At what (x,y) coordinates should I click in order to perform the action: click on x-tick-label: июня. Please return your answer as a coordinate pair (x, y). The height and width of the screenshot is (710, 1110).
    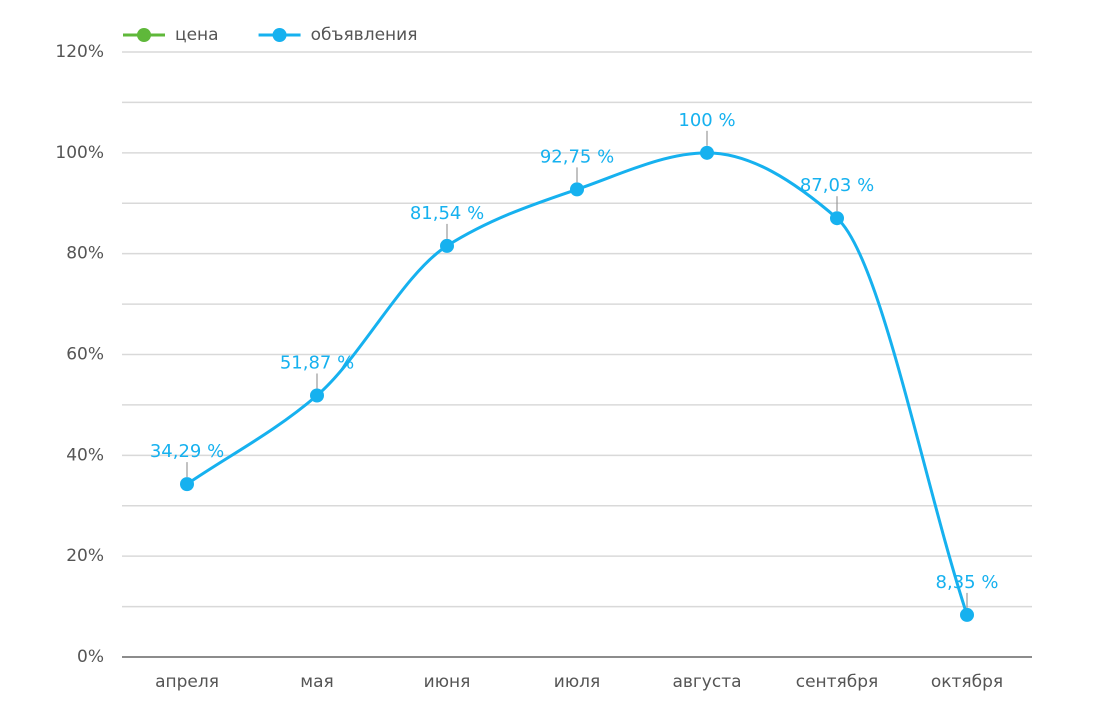
    Looking at the image, I should click on (447, 682).